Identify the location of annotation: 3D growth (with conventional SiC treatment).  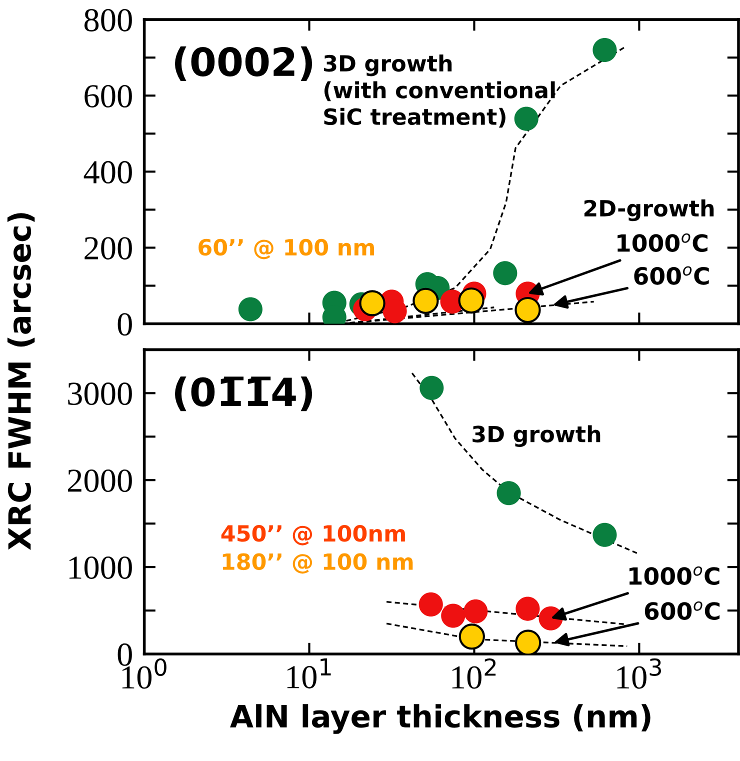
(439, 91).